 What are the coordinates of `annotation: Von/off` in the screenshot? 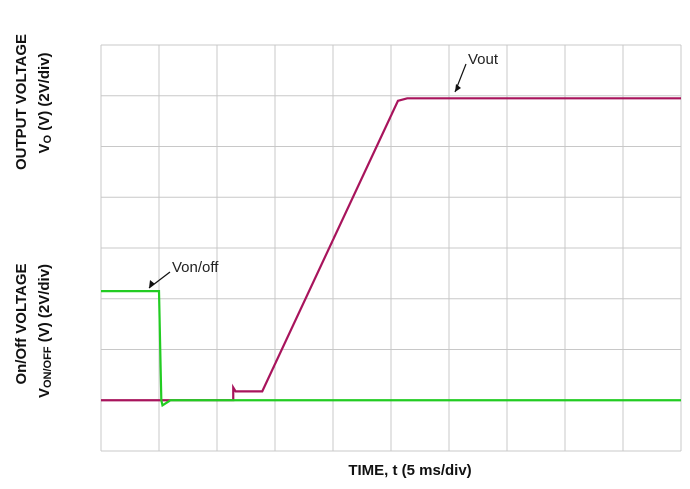 It's located at (195, 267).